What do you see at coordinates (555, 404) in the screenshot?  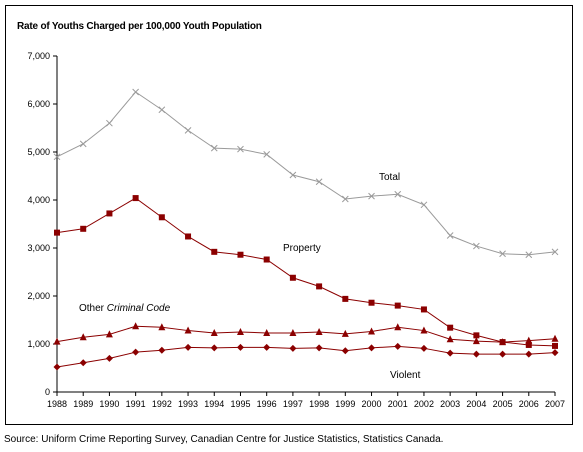 I see `x-tick-label: 2007` at bounding box center [555, 404].